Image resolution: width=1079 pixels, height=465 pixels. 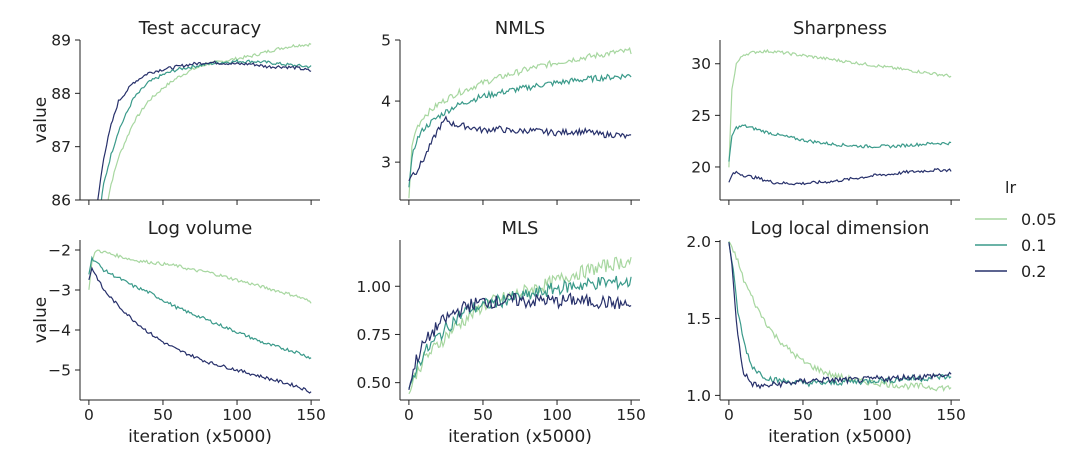 I want to click on y-tick-label: 86, so click(x=61, y=201).